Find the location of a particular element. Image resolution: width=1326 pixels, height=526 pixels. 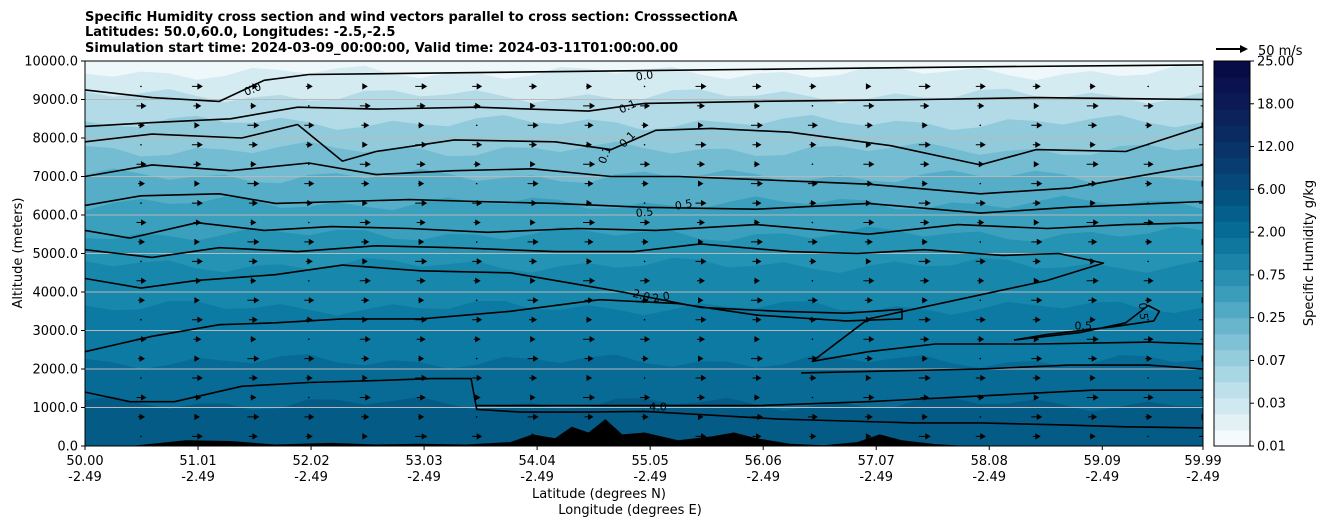

contour-label: 0.0 is located at coordinates (644, 75).